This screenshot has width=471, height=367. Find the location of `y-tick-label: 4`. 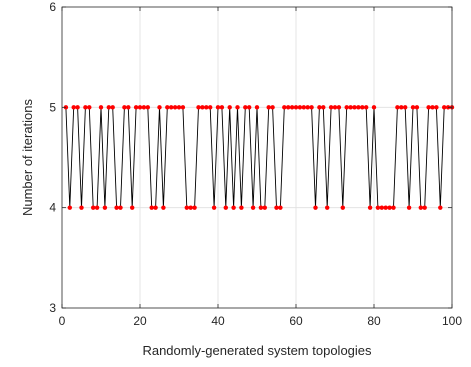

y-tick-label: 4 is located at coordinates (52, 208).